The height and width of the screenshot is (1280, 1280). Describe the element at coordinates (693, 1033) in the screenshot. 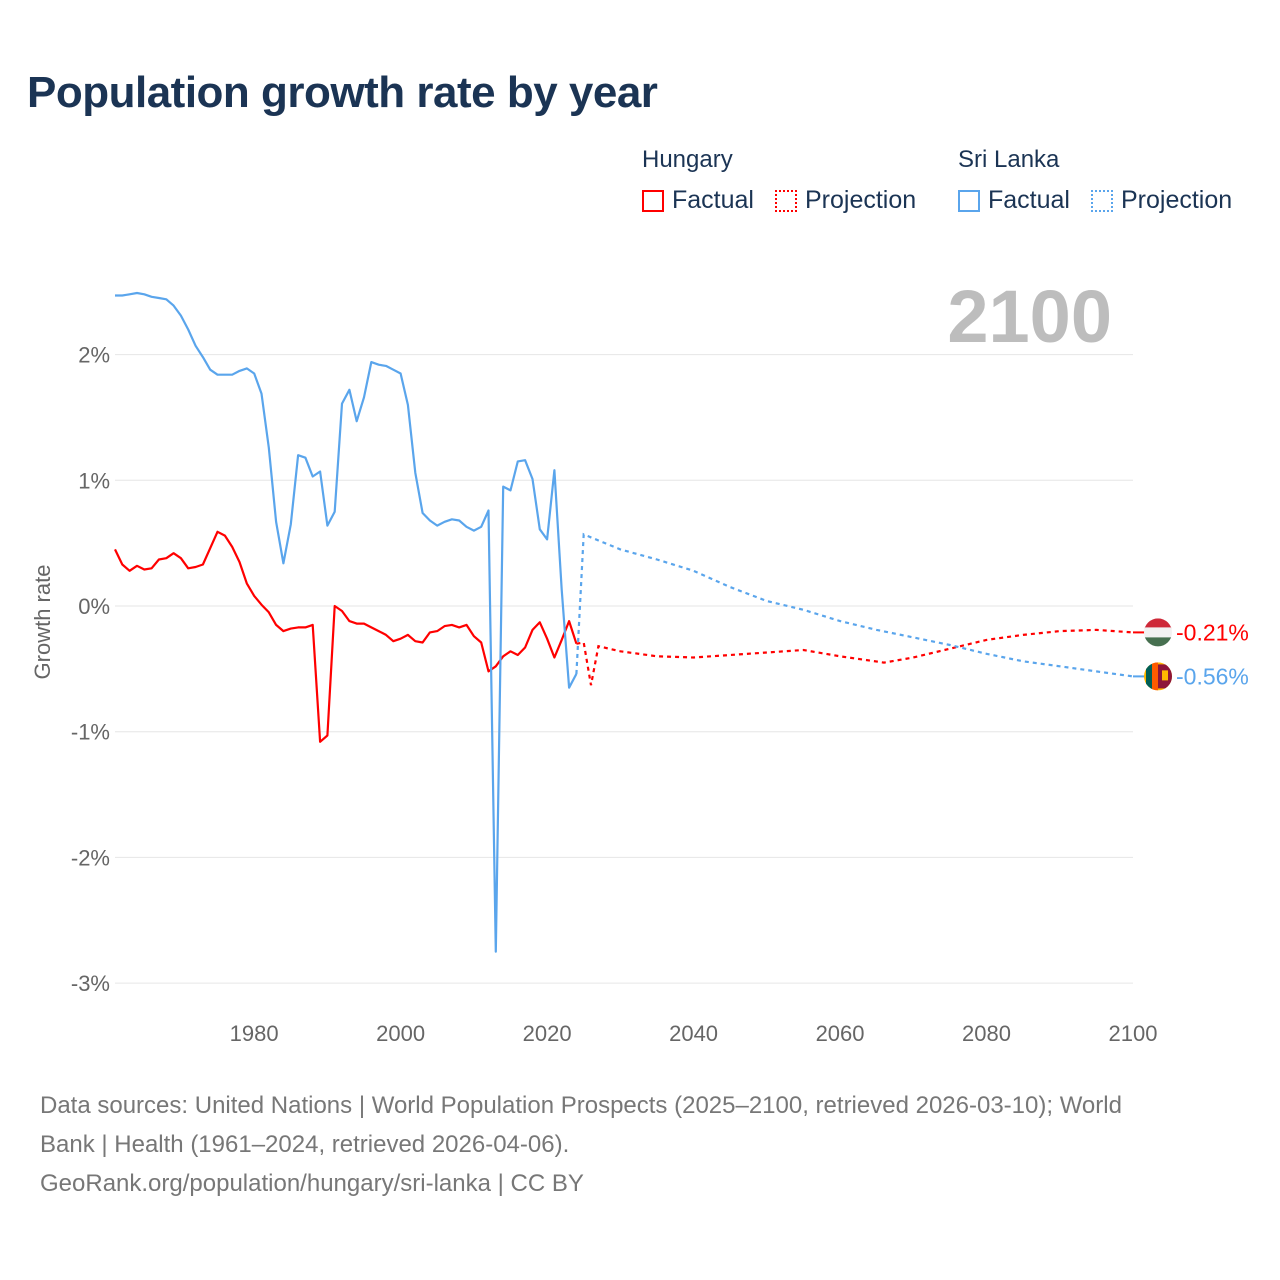

I see `x-tick-label: 2040` at that location.